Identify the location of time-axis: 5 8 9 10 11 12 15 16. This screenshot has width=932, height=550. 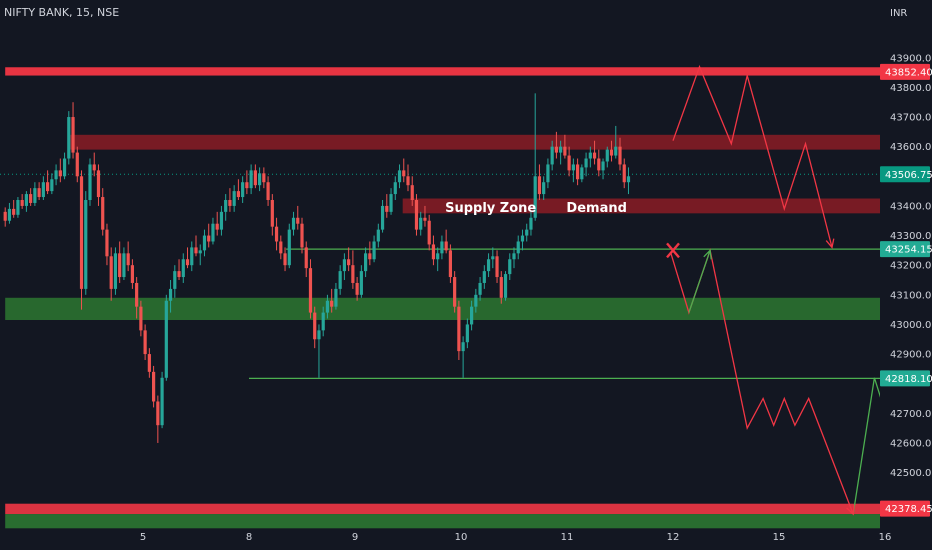
(516, 537).